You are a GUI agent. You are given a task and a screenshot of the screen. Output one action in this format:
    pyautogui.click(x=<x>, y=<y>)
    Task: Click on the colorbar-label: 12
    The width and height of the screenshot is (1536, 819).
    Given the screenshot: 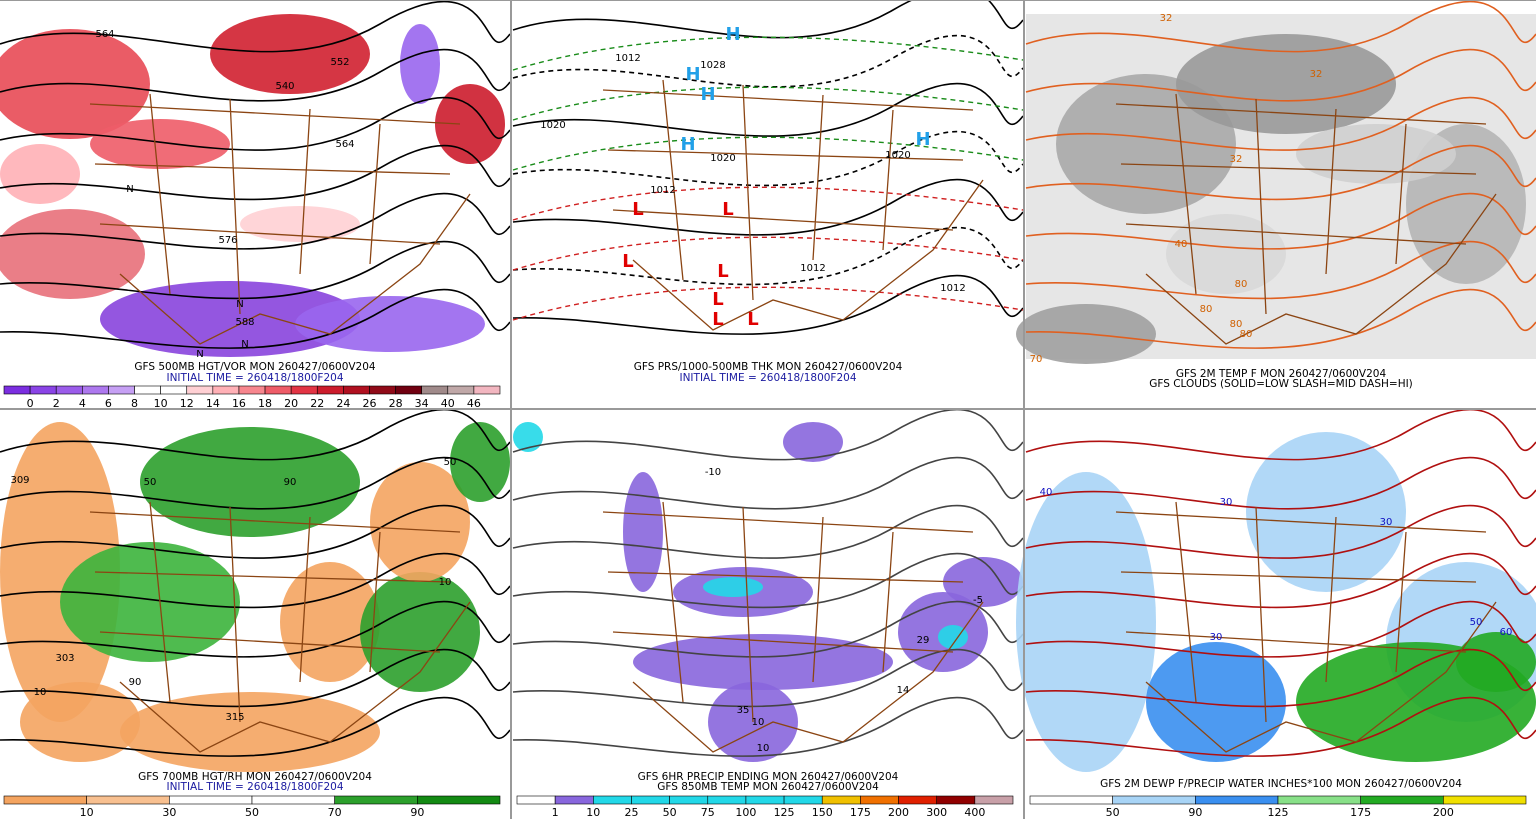 What is the action you would take?
    pyautogui.click(x=187, y=403)
    